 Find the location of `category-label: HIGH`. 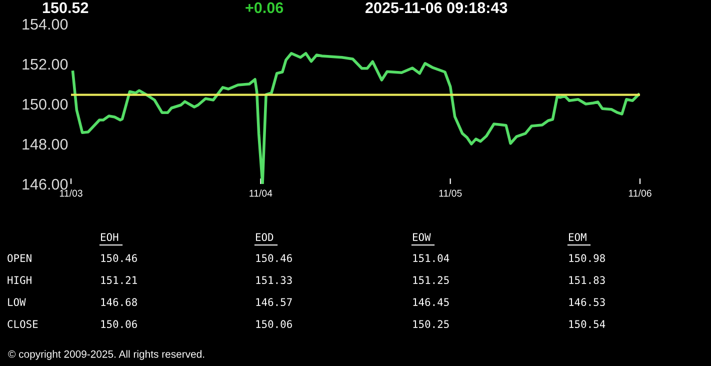

category-label: HIGH is located at coordinates (20, 280).